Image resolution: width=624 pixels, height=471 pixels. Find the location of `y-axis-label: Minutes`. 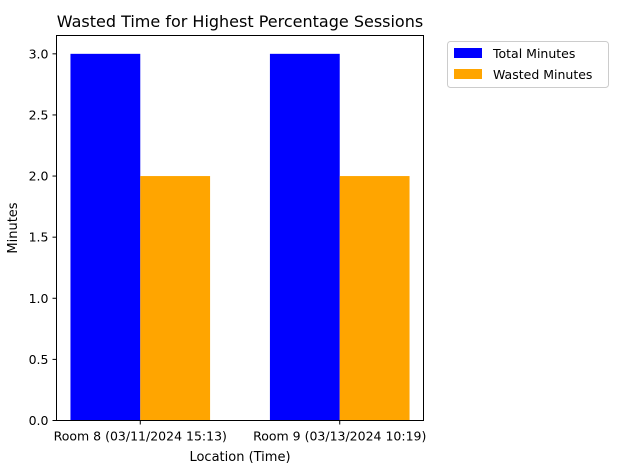

y-axis-label: Minutes is located at coordinates (13, 227).